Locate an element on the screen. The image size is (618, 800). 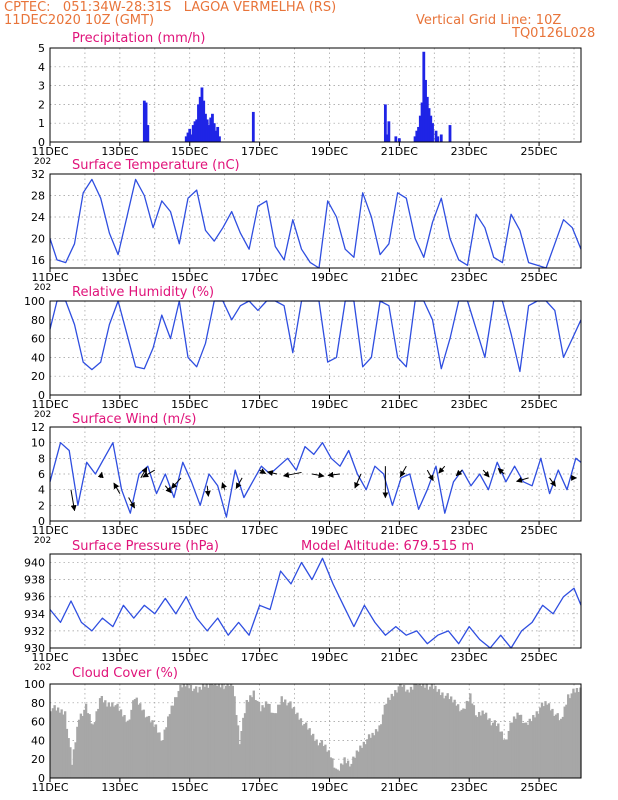
pressure-xtick-label: 25DEC is located at coordinates (539, 657).